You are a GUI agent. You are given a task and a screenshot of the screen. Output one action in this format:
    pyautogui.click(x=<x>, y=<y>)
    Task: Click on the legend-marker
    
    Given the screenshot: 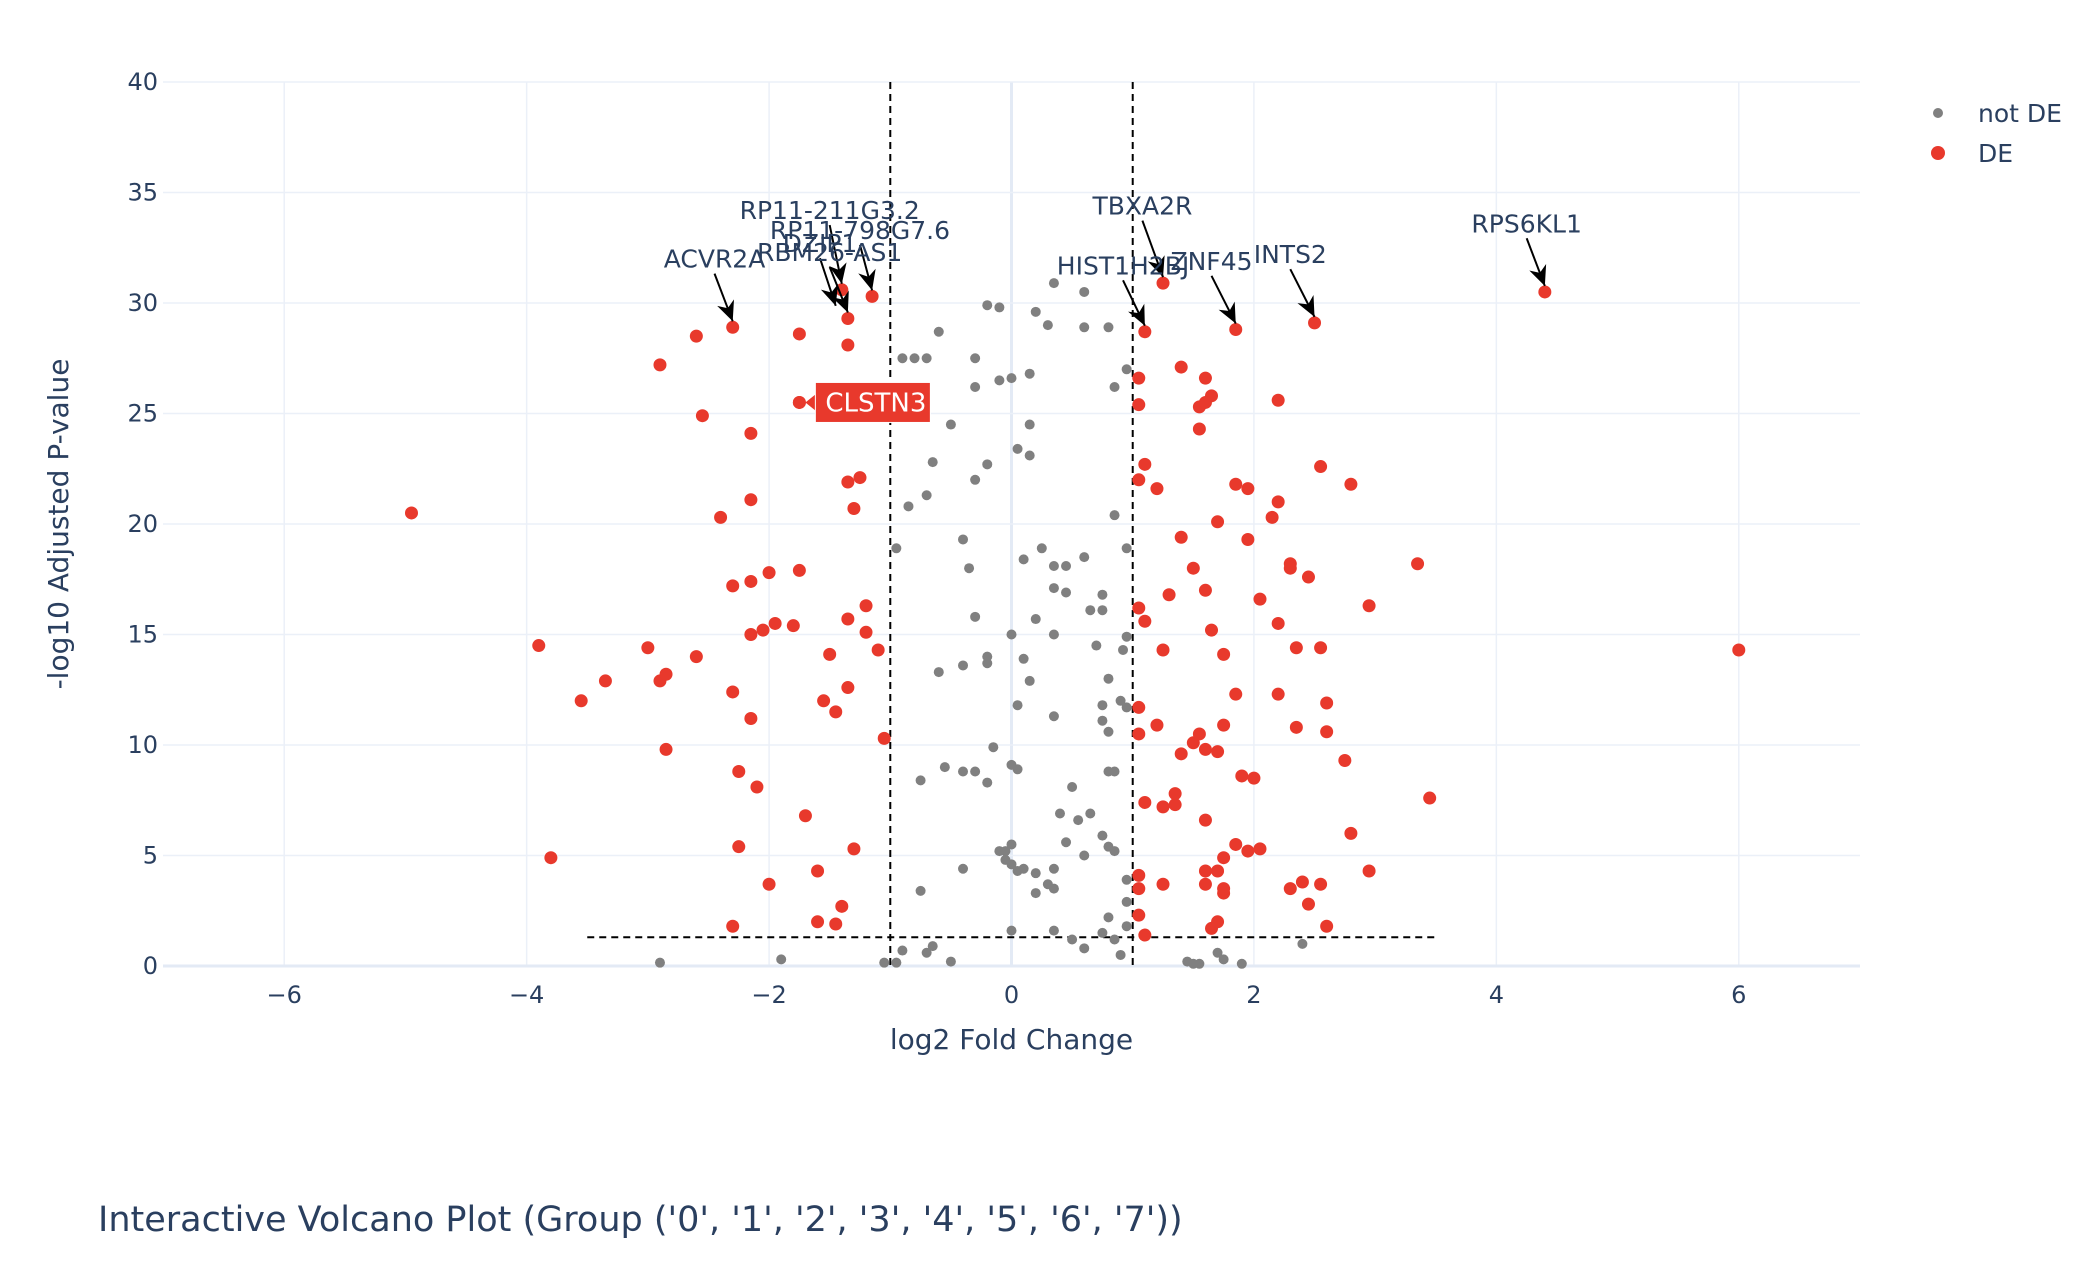 What is the action you would take?
    pyautogui.click(x=1938, y=113)
    